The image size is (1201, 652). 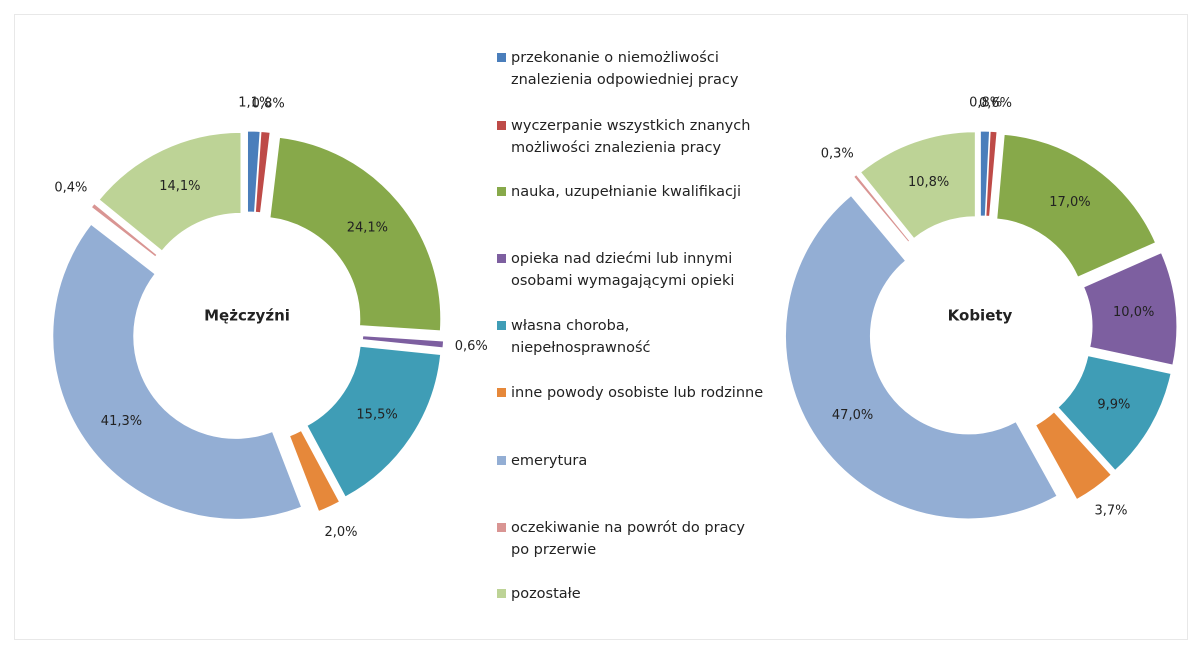 I want to click on legend-entry: pozostałe, so click(x=632, y=594).